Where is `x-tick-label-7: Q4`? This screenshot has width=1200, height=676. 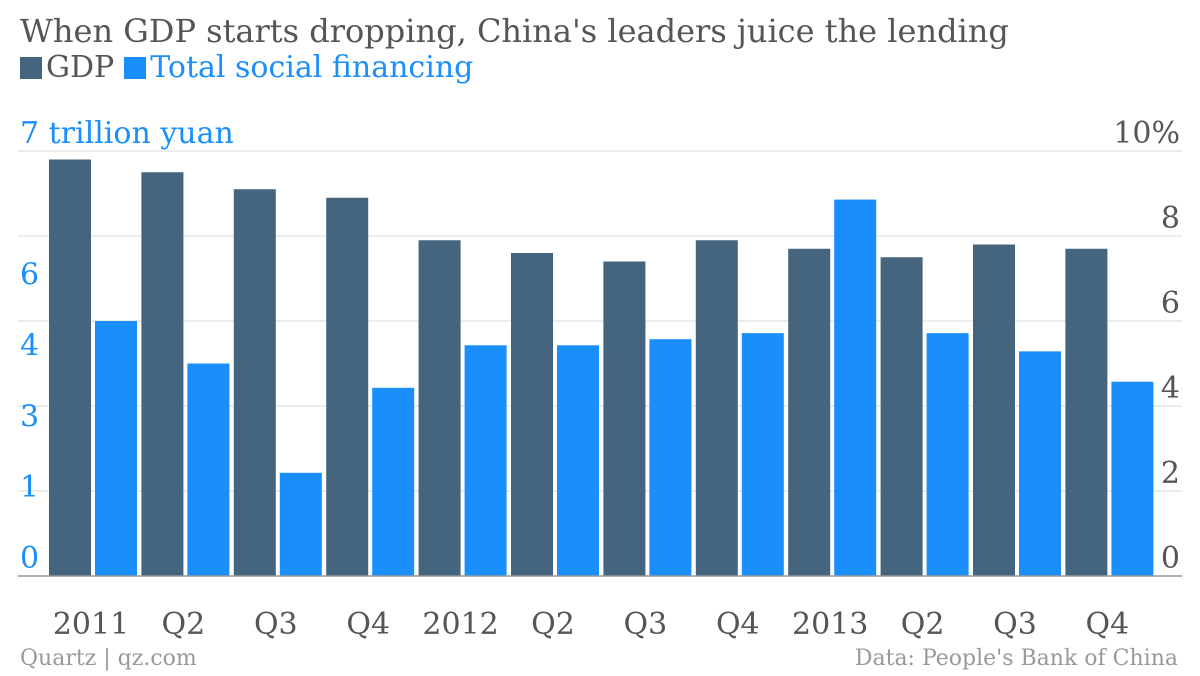
x-tick-label-7: Q4 is located at coordinates (738, 624).